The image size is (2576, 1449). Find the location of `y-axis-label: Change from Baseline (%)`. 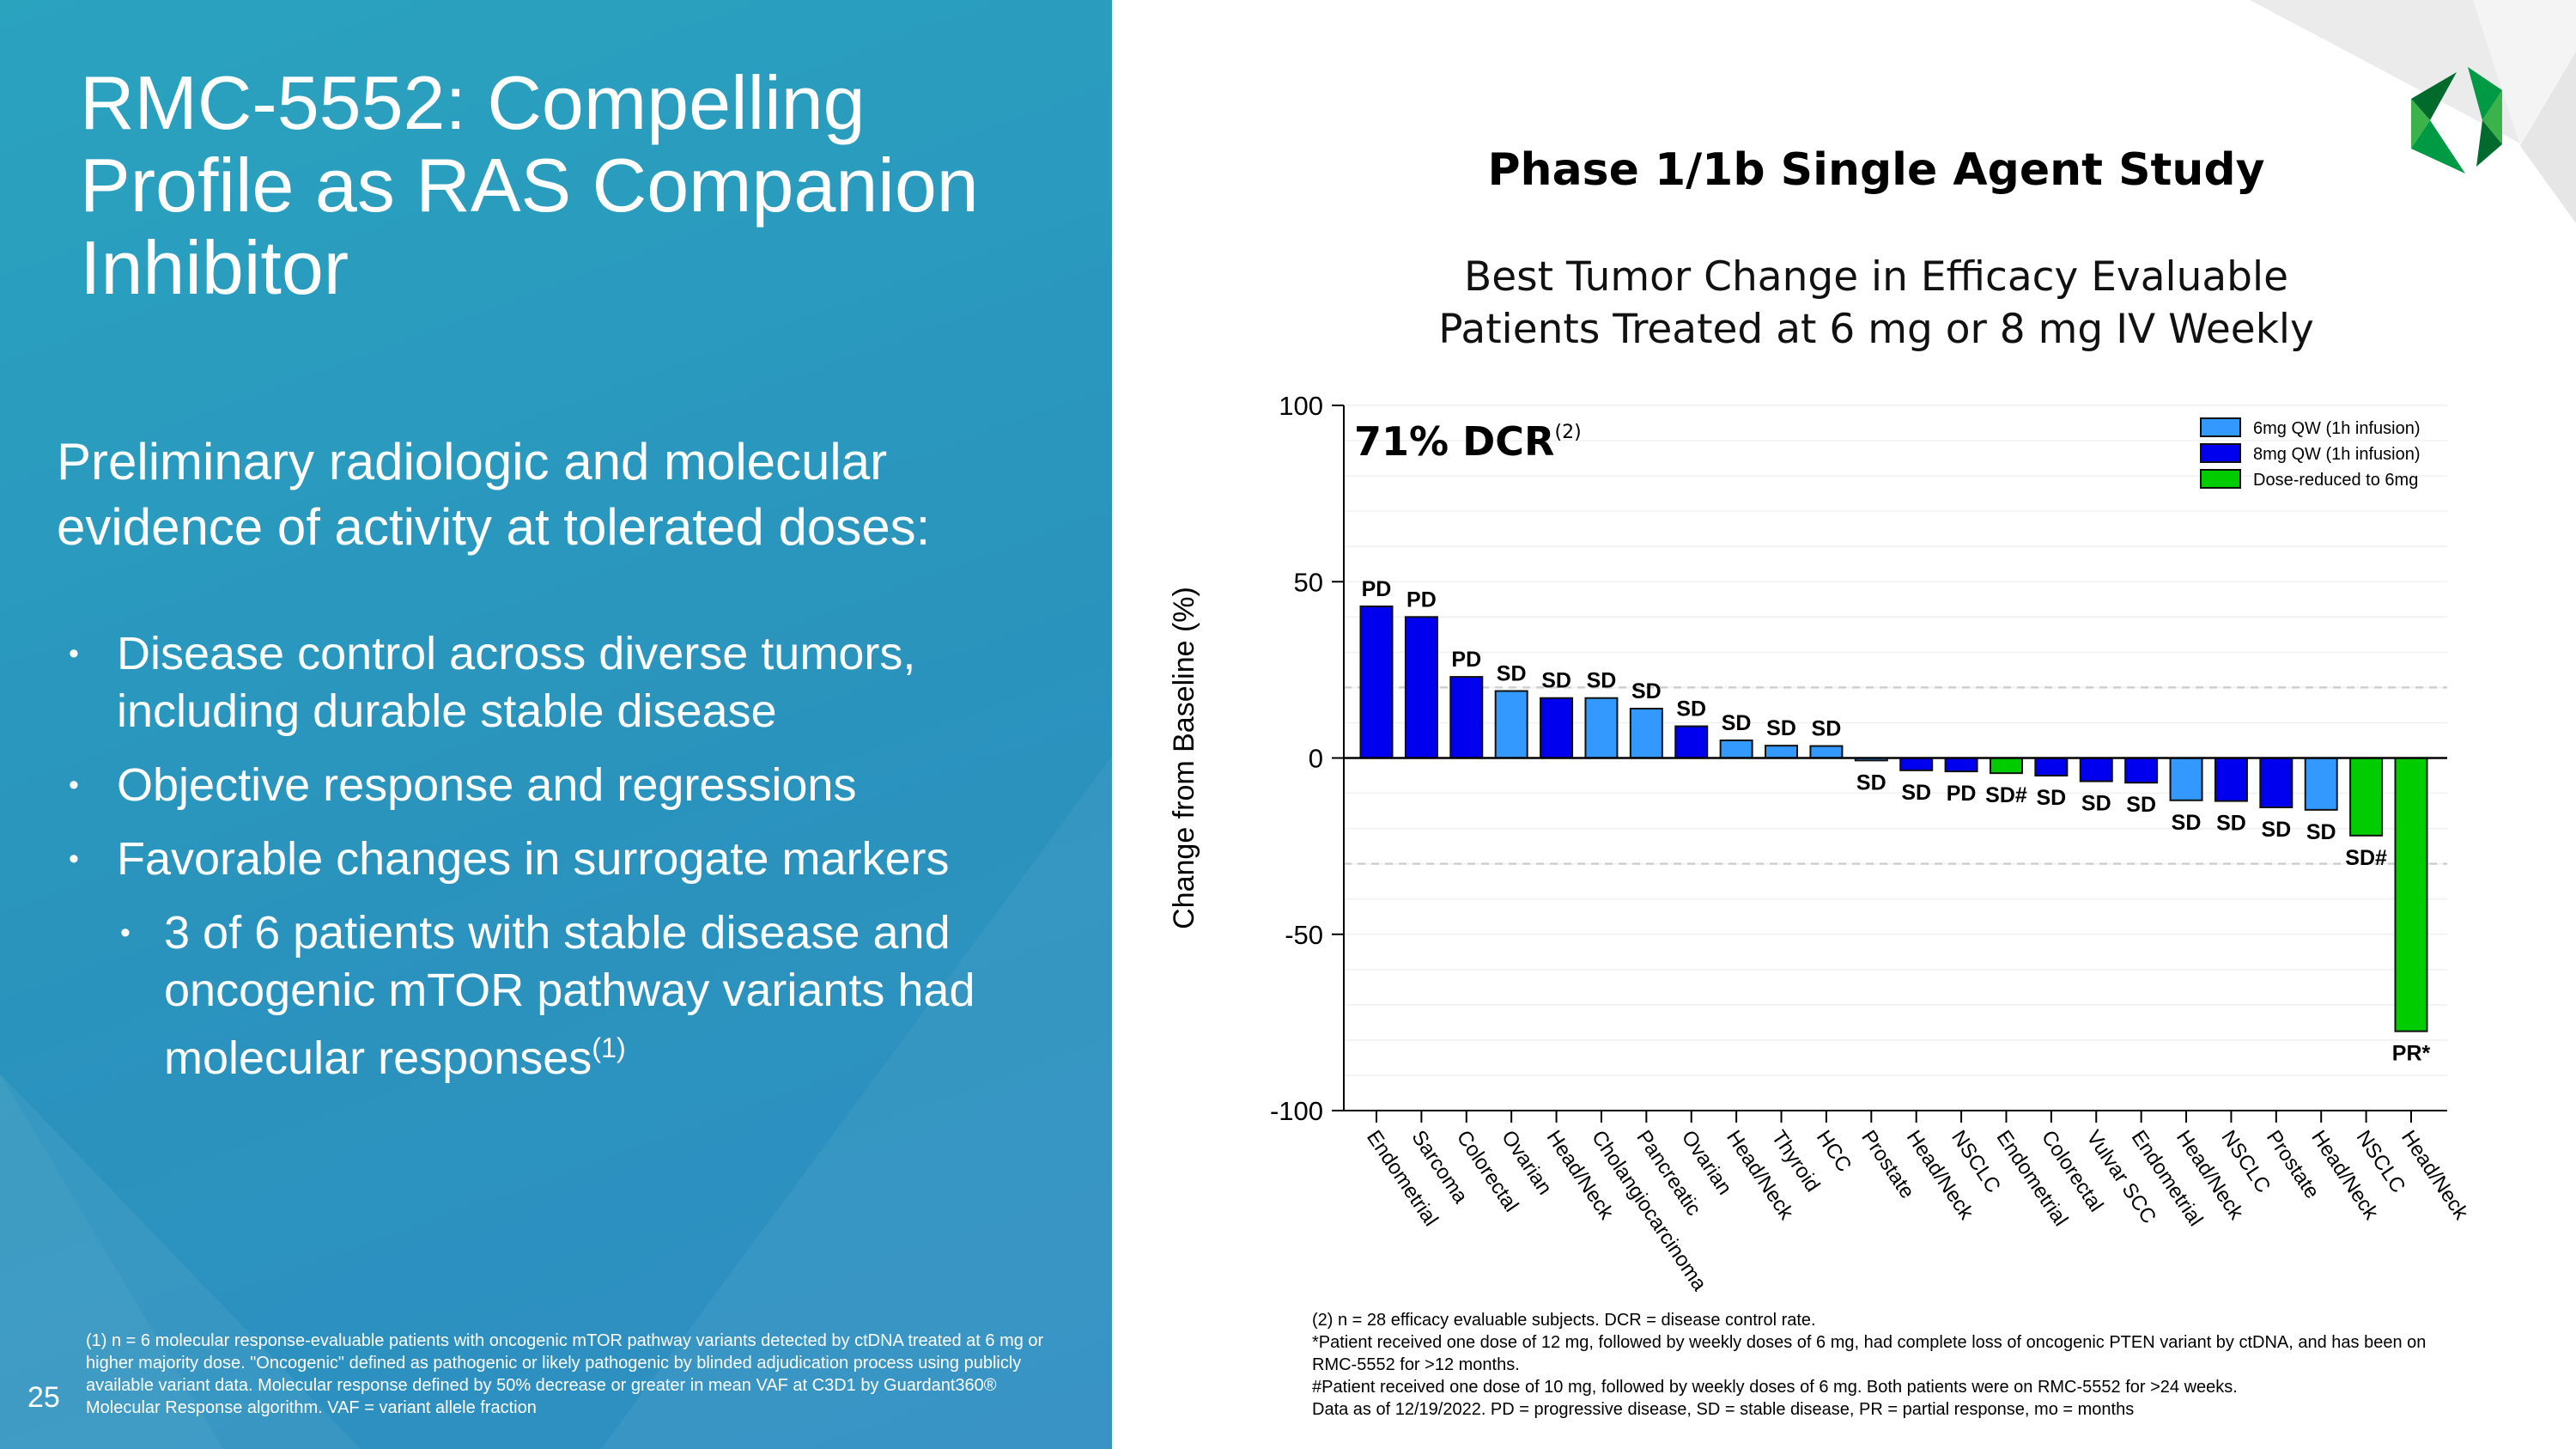

y-axis-label: Change from Baseline (%) is located at coordinates (1184, 758).